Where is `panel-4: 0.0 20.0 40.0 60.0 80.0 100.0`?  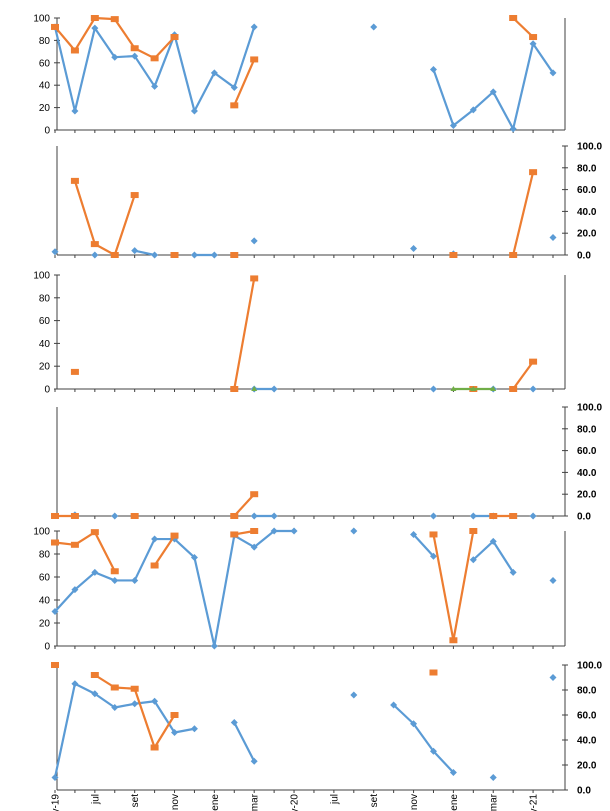 panel-4: 0.0 20.0 40.0 60.0 80.0 100.0 is located at coordinates (326, 463).